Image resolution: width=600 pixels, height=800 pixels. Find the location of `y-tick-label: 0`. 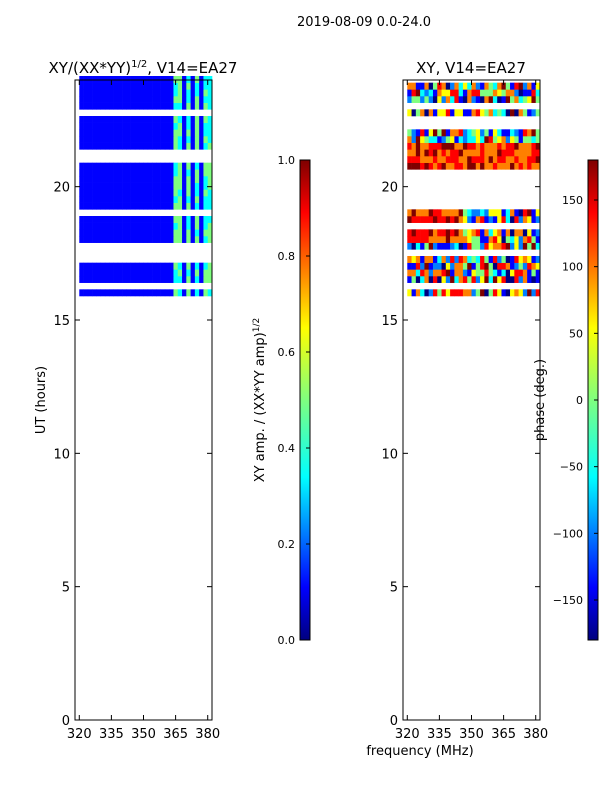

y-tick-label: 0 is located at coordinates (66, 721).